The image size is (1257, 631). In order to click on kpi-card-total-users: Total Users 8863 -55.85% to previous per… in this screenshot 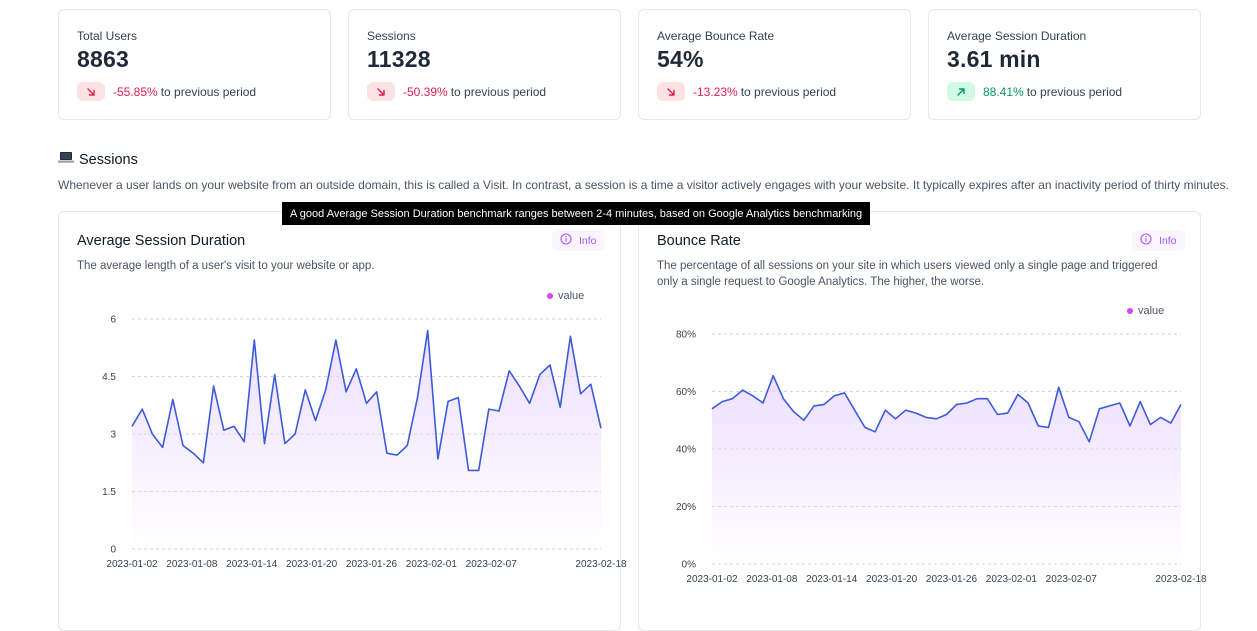, I will do `click(194, 64)`.